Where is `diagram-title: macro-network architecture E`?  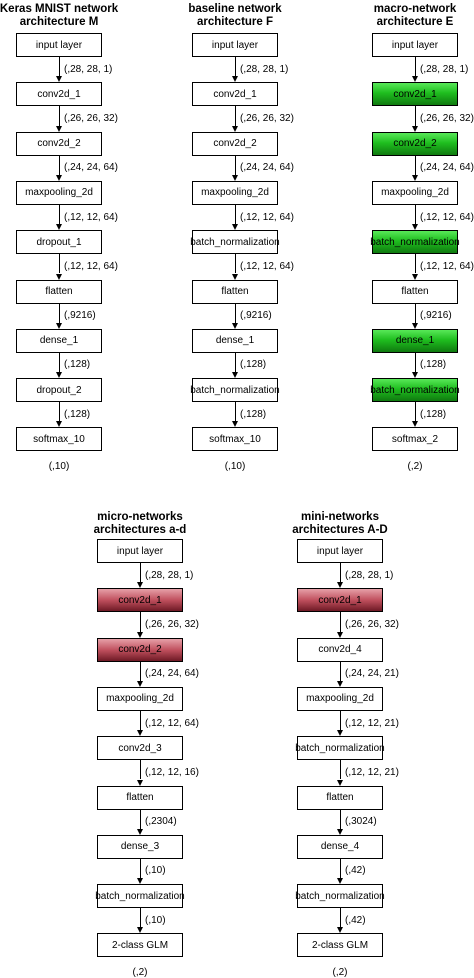 diagram-title: macro-network architecture E is located at coordinates (415, 15).